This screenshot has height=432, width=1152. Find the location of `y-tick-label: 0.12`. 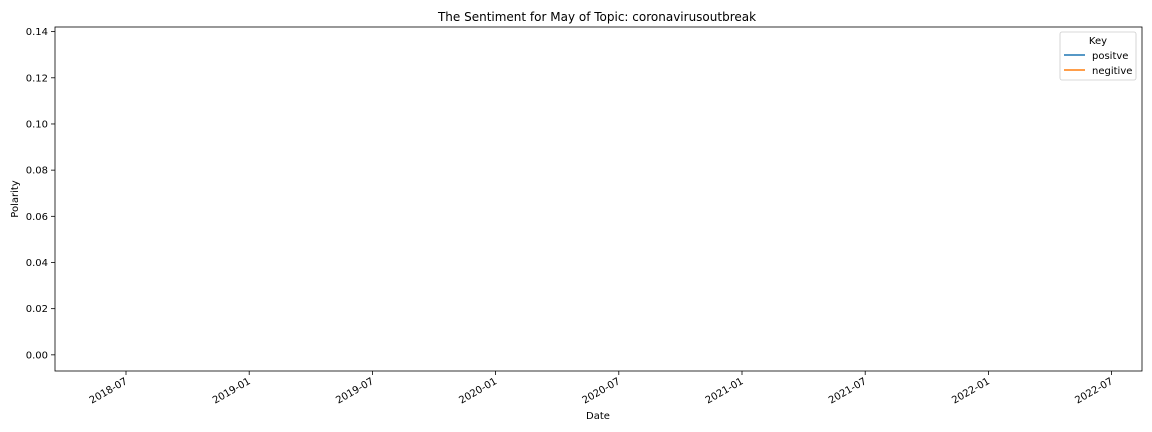

y-tick-label: 0.12 is located at coordinates (37, 78).